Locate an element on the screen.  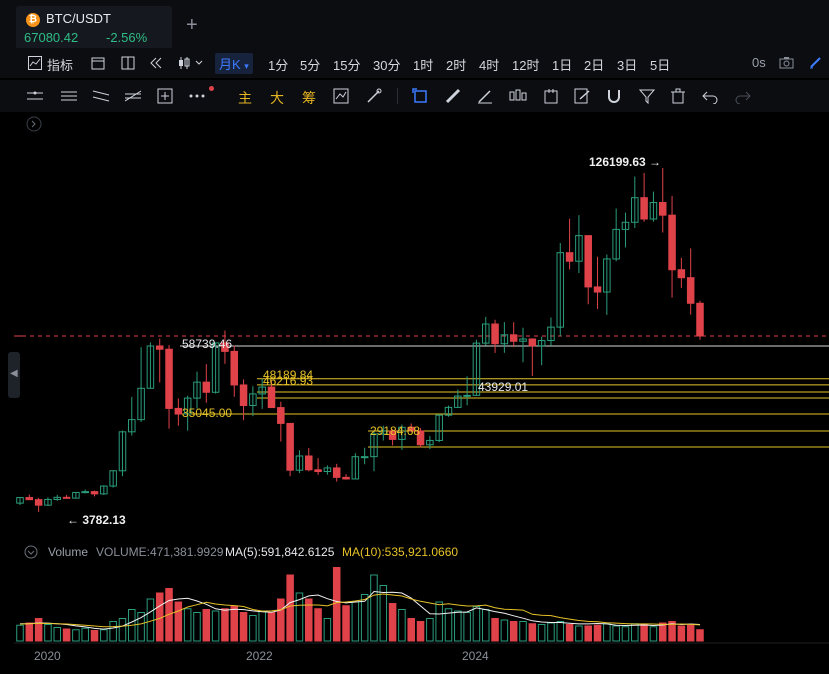
chart-type-icon is located at coordinates (191, 63).